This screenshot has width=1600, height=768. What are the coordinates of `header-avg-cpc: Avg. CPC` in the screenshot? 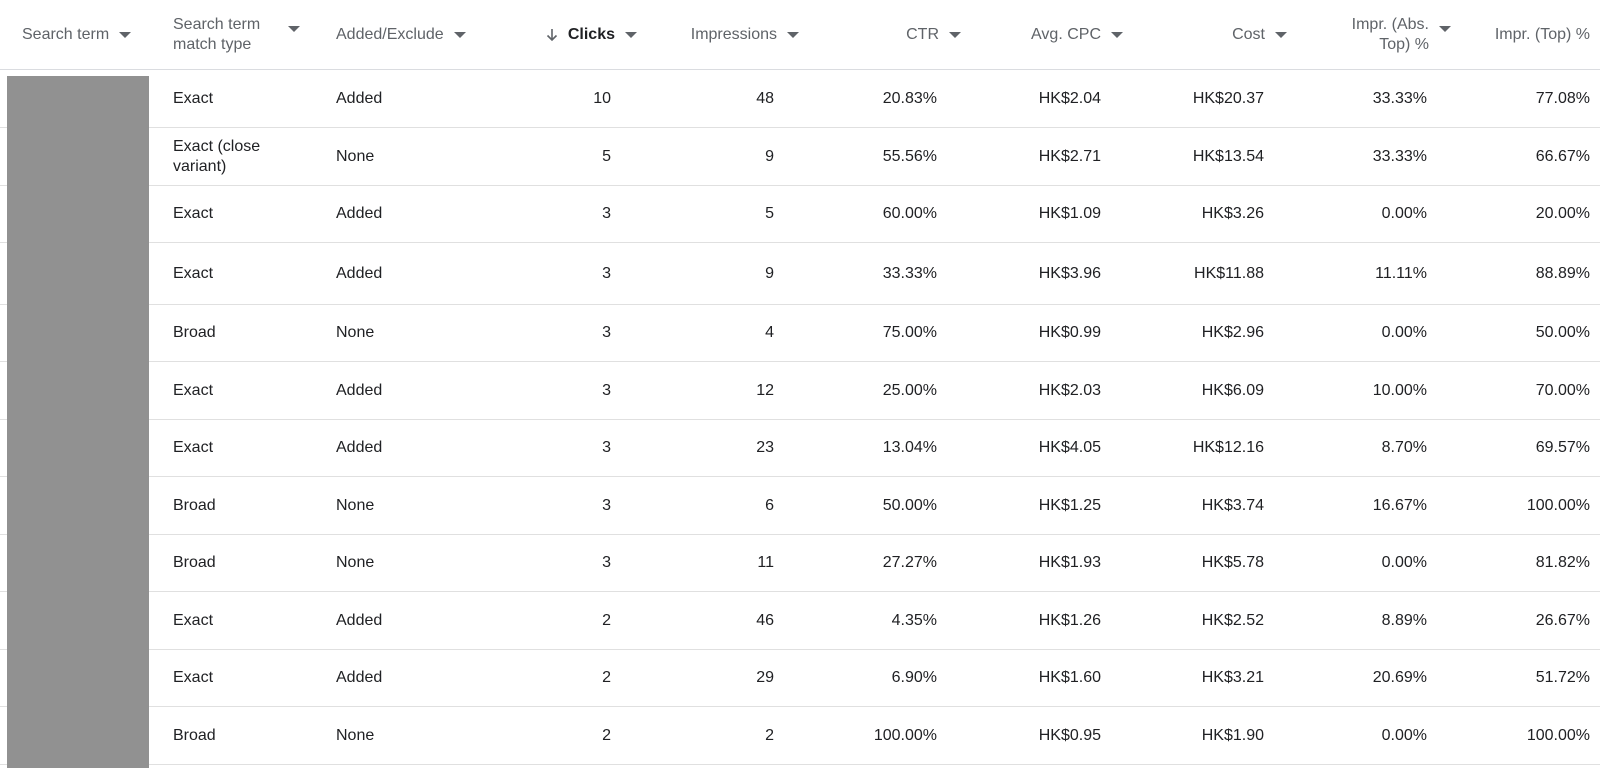 It's located at (1056, 35).